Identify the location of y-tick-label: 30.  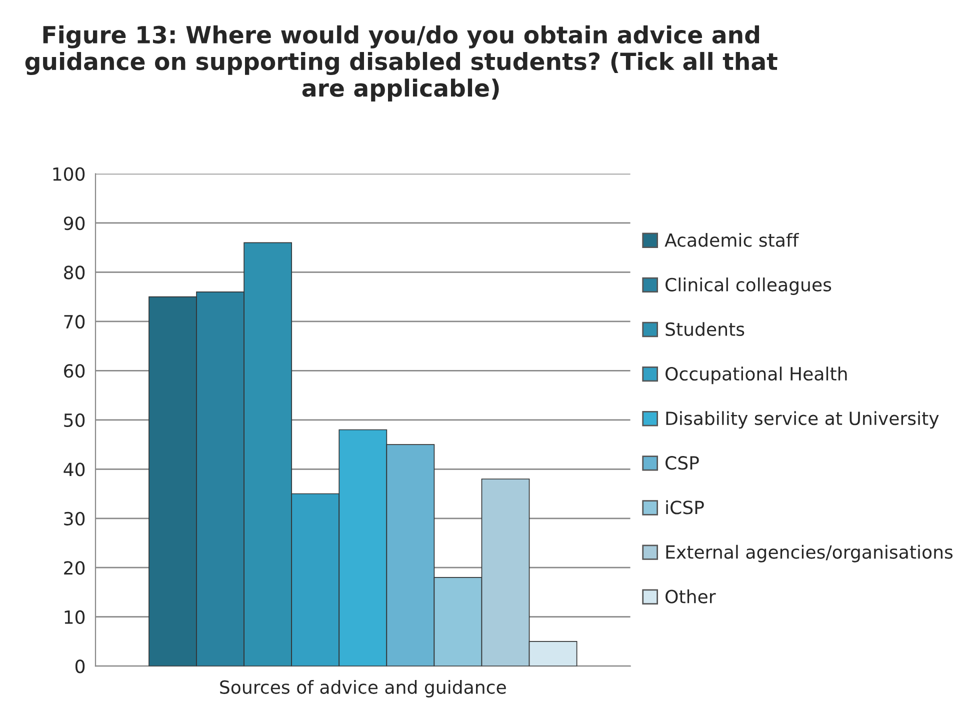
(74, 519).